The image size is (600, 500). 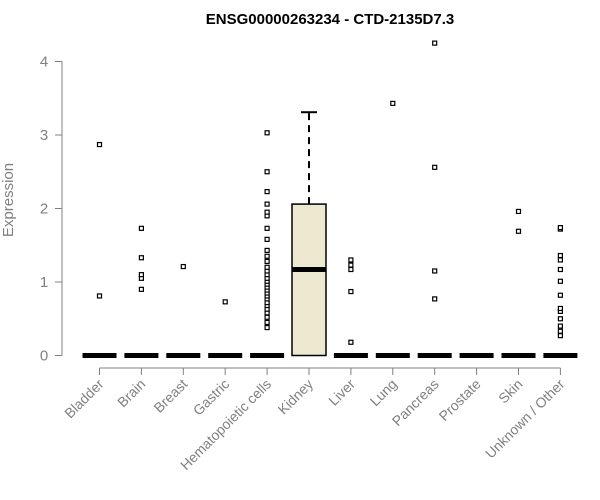 I want to click on x-tick-label: Pancreas, so click(x=415, y=402).